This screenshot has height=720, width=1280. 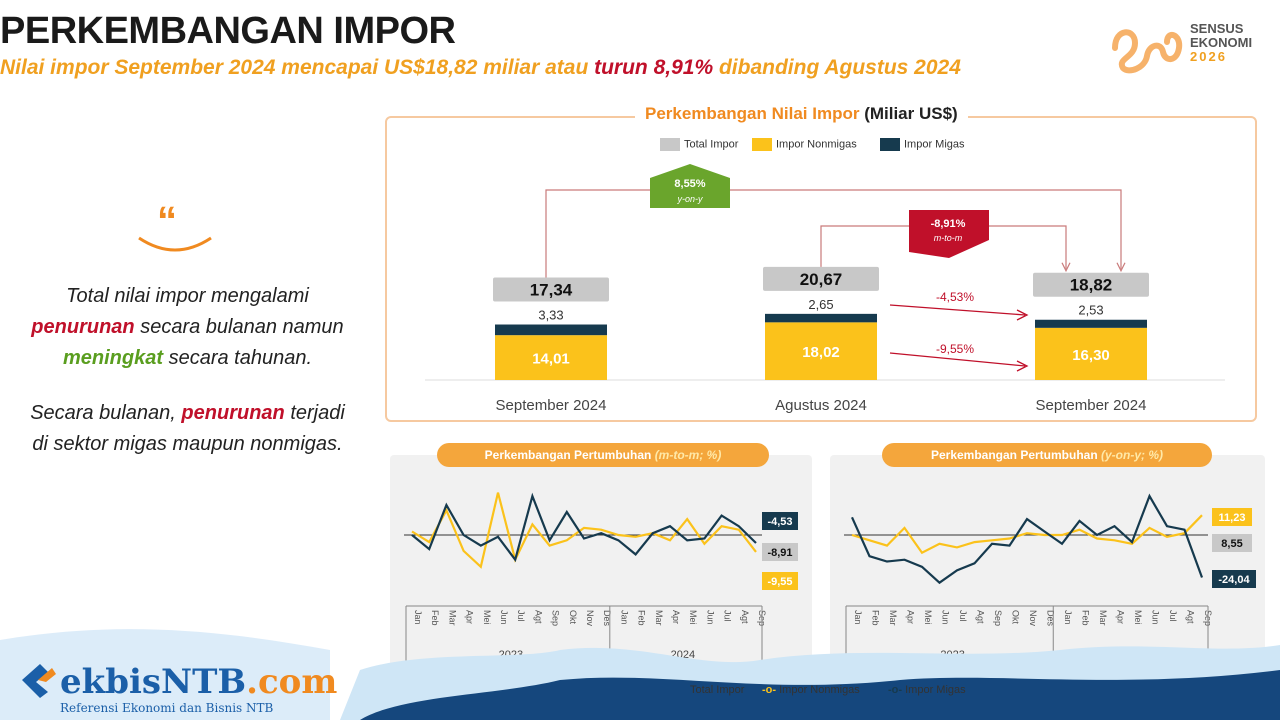 I want to click on main-chart-title: Perkembangan Nilai Impor (Miliar US$), so click(x=801, y=114).